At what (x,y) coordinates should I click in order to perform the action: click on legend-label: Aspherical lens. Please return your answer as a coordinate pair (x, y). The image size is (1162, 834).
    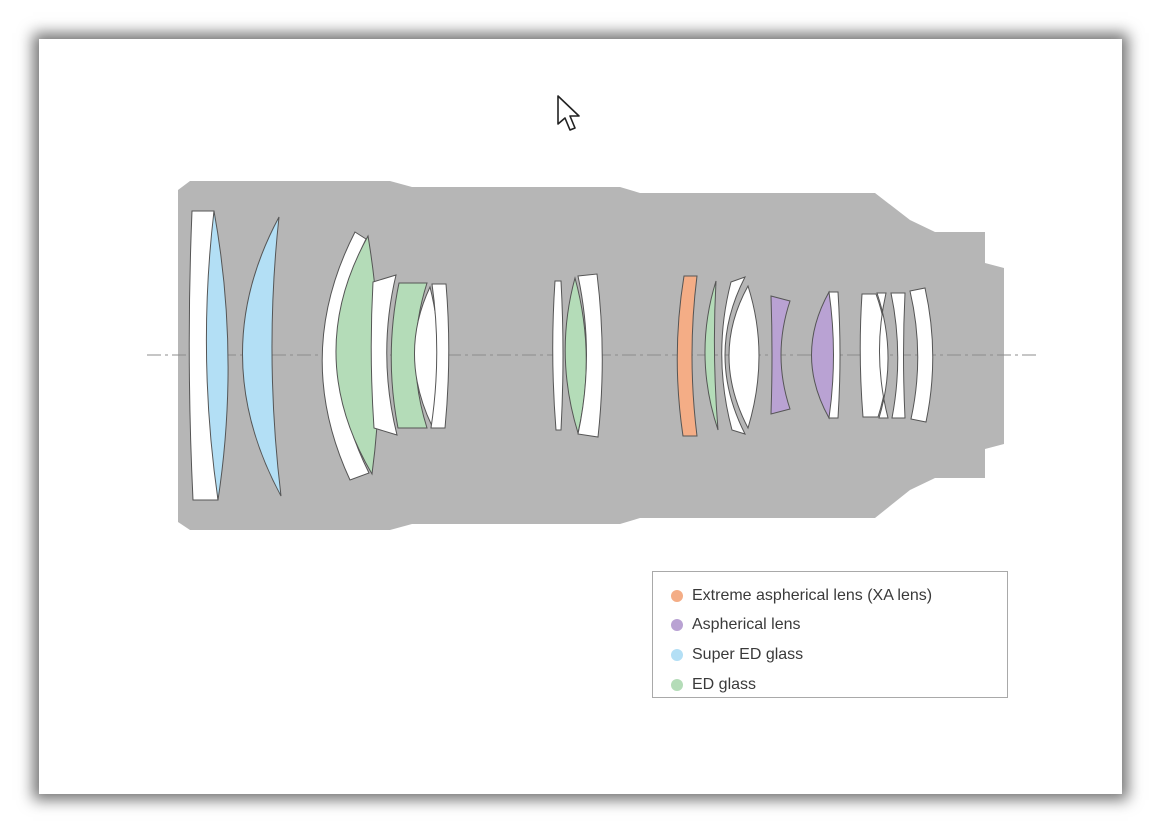
    Looking at the image, I should click on (746, 625).